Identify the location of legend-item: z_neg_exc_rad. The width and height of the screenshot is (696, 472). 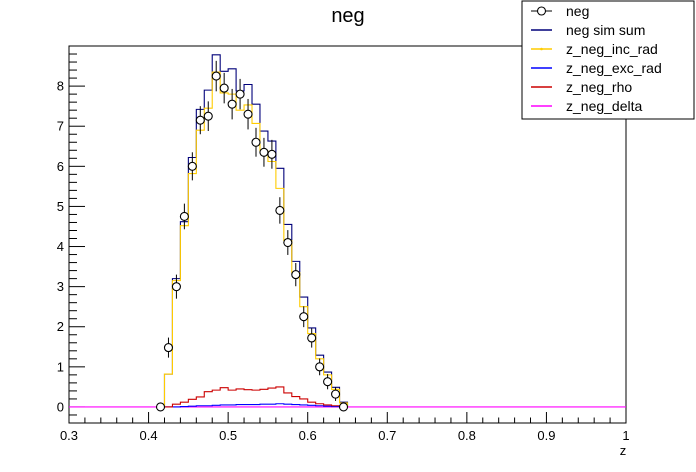
(596, 68).